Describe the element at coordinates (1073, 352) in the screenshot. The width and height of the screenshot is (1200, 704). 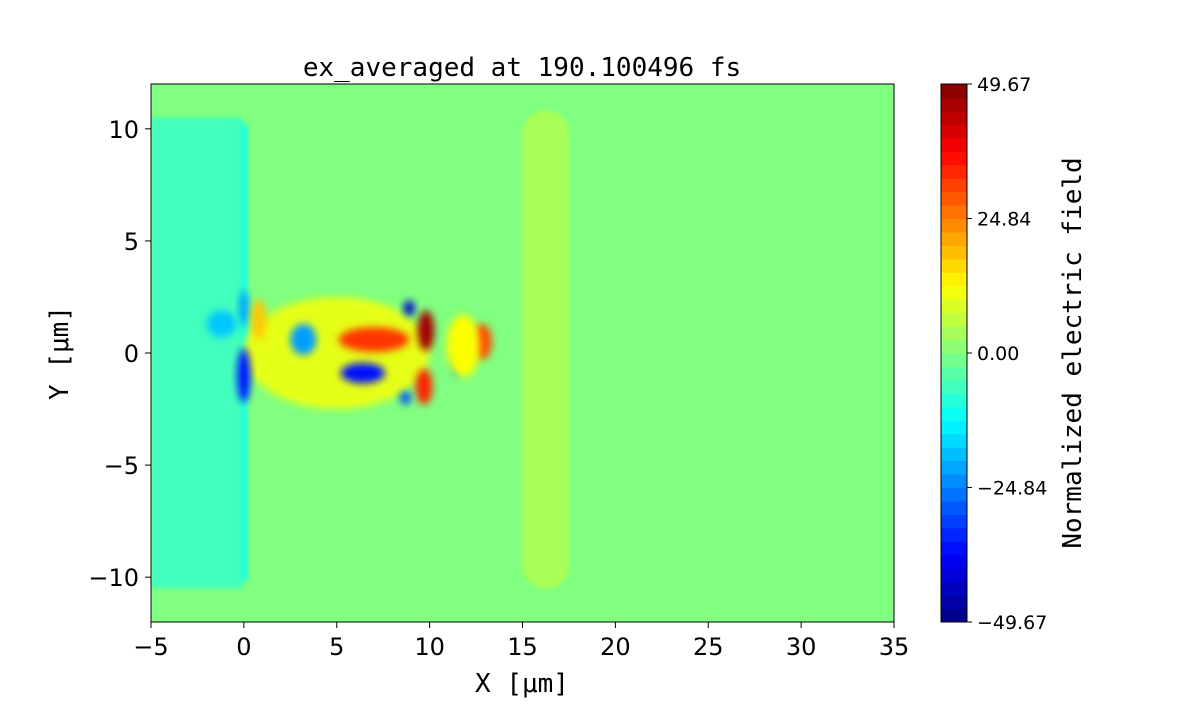
I see `colorbar-label: Normalized electric field` at that location.